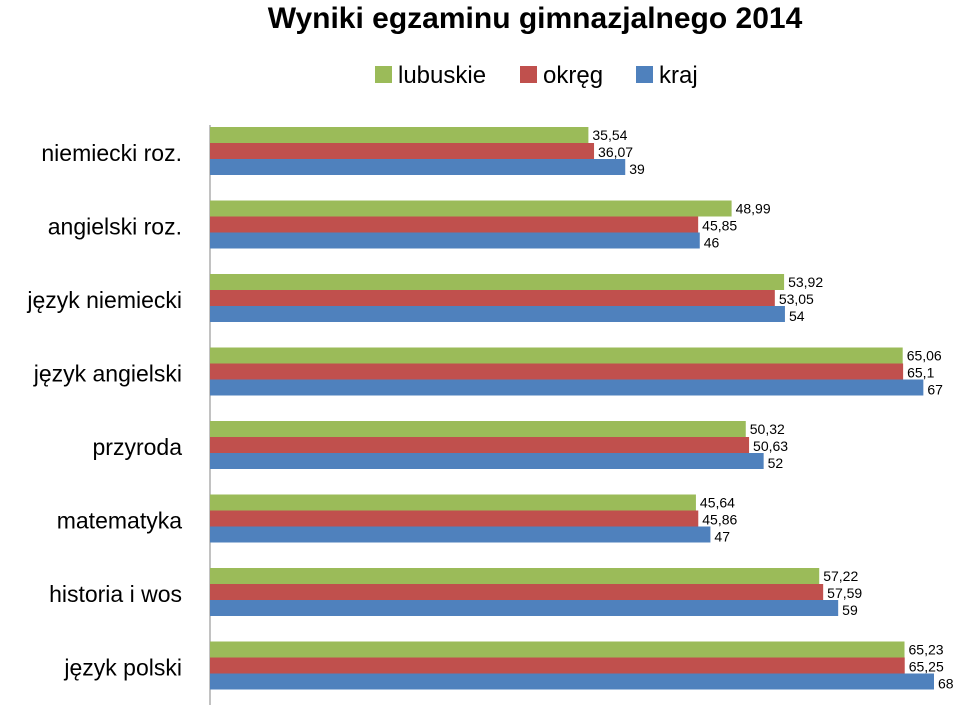 The height and width of the screenshot is (705, 960). I want to click on data-label-kraj-angielski-roz: 46, so click(712, 243).